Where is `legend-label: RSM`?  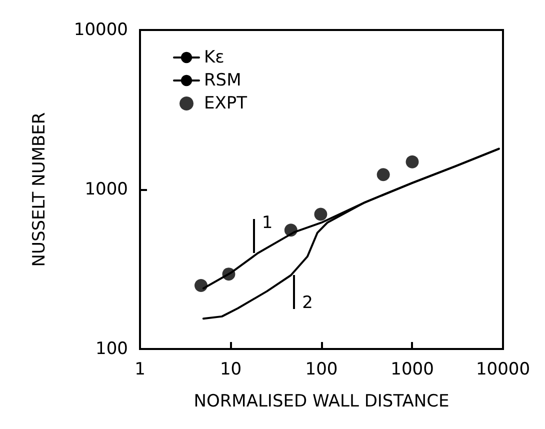 legend-label: RSM is located at coordinates (223, 80).